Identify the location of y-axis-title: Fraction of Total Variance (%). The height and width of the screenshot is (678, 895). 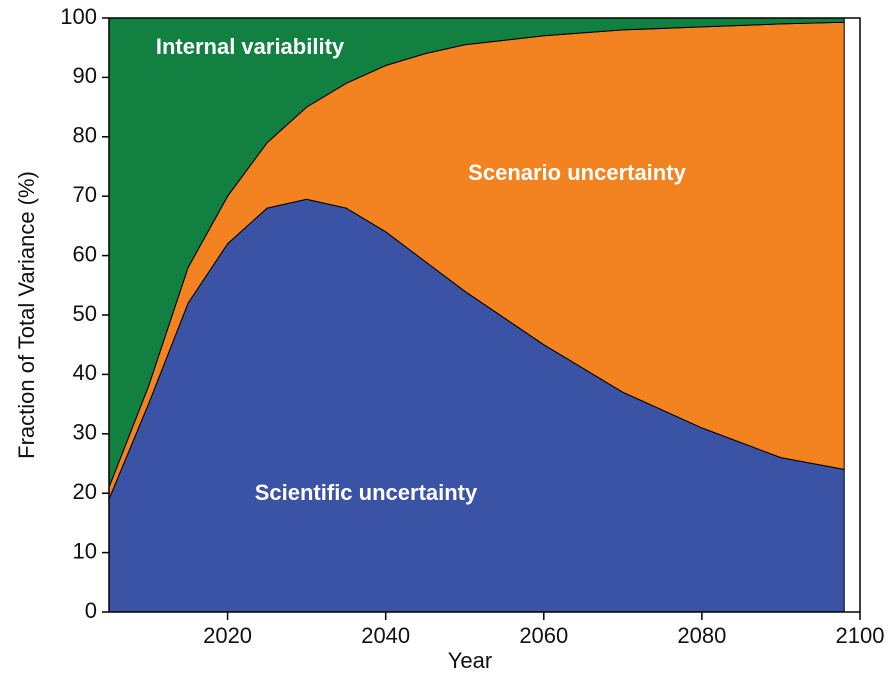
(26, 315).